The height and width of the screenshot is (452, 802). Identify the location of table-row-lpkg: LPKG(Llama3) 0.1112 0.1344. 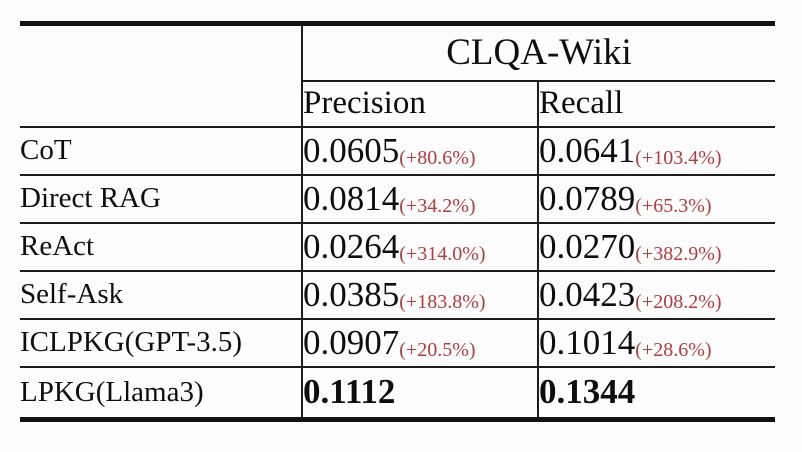
(398, 392).